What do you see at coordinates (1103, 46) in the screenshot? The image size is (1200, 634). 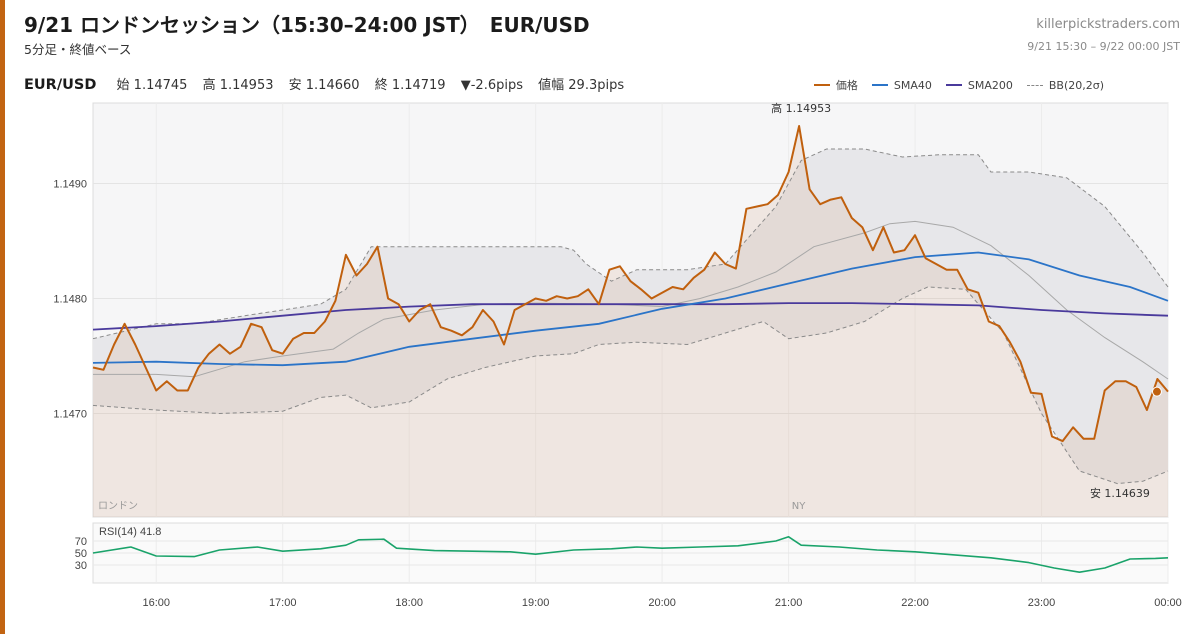 I see `date-range: 9/21 15:30 – 9/22 00:00 JST` at bounding box center [1103, 46].